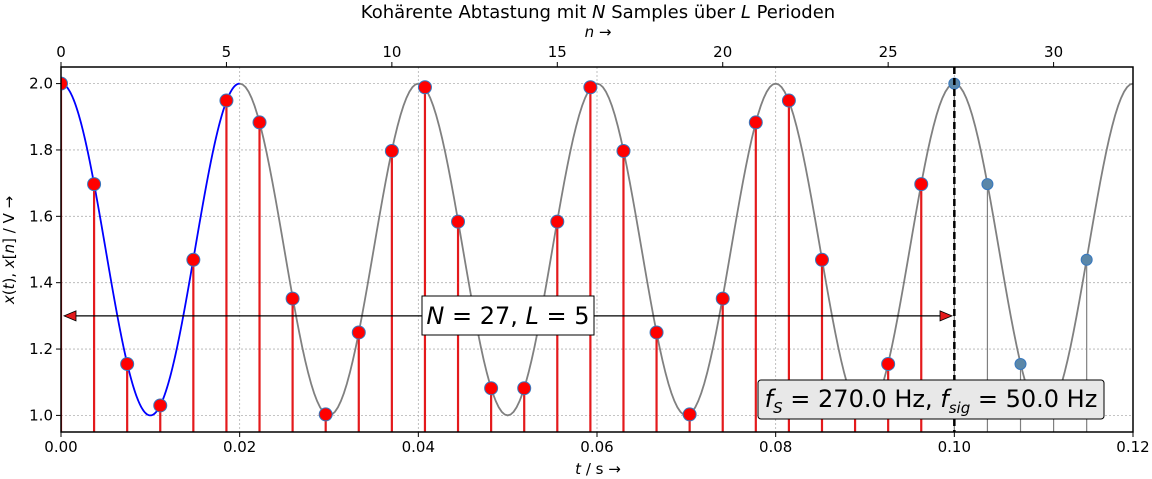 Image resolution: width=1152 pixels, height=479 pixels. I want to click on annotation-frequencies-text: fS = 270.0 Hz, fsig = 50.0 Hz, so click(931, 401).